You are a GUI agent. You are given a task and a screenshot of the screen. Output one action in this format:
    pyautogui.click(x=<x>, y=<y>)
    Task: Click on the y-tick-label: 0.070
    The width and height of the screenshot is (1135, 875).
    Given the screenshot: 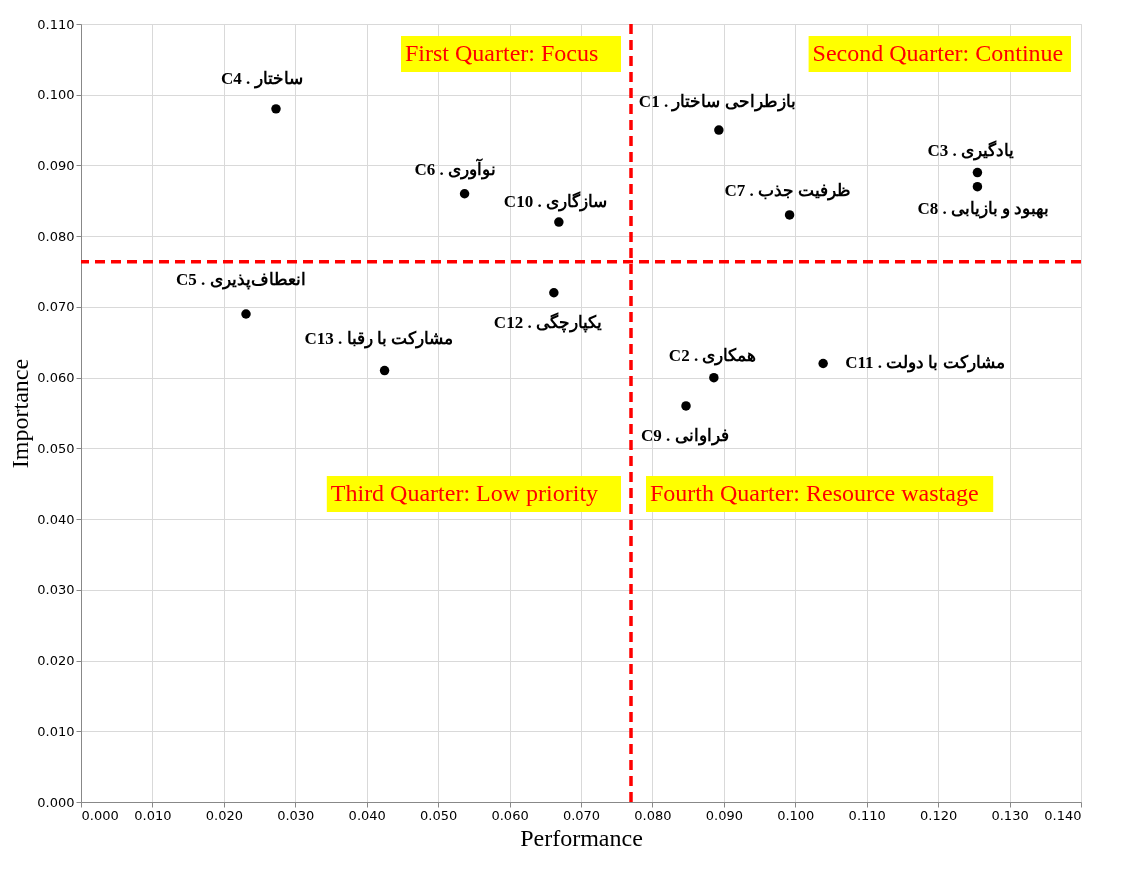 What is the action you would take?
    pyautogui.click(x=56, y=307)
    